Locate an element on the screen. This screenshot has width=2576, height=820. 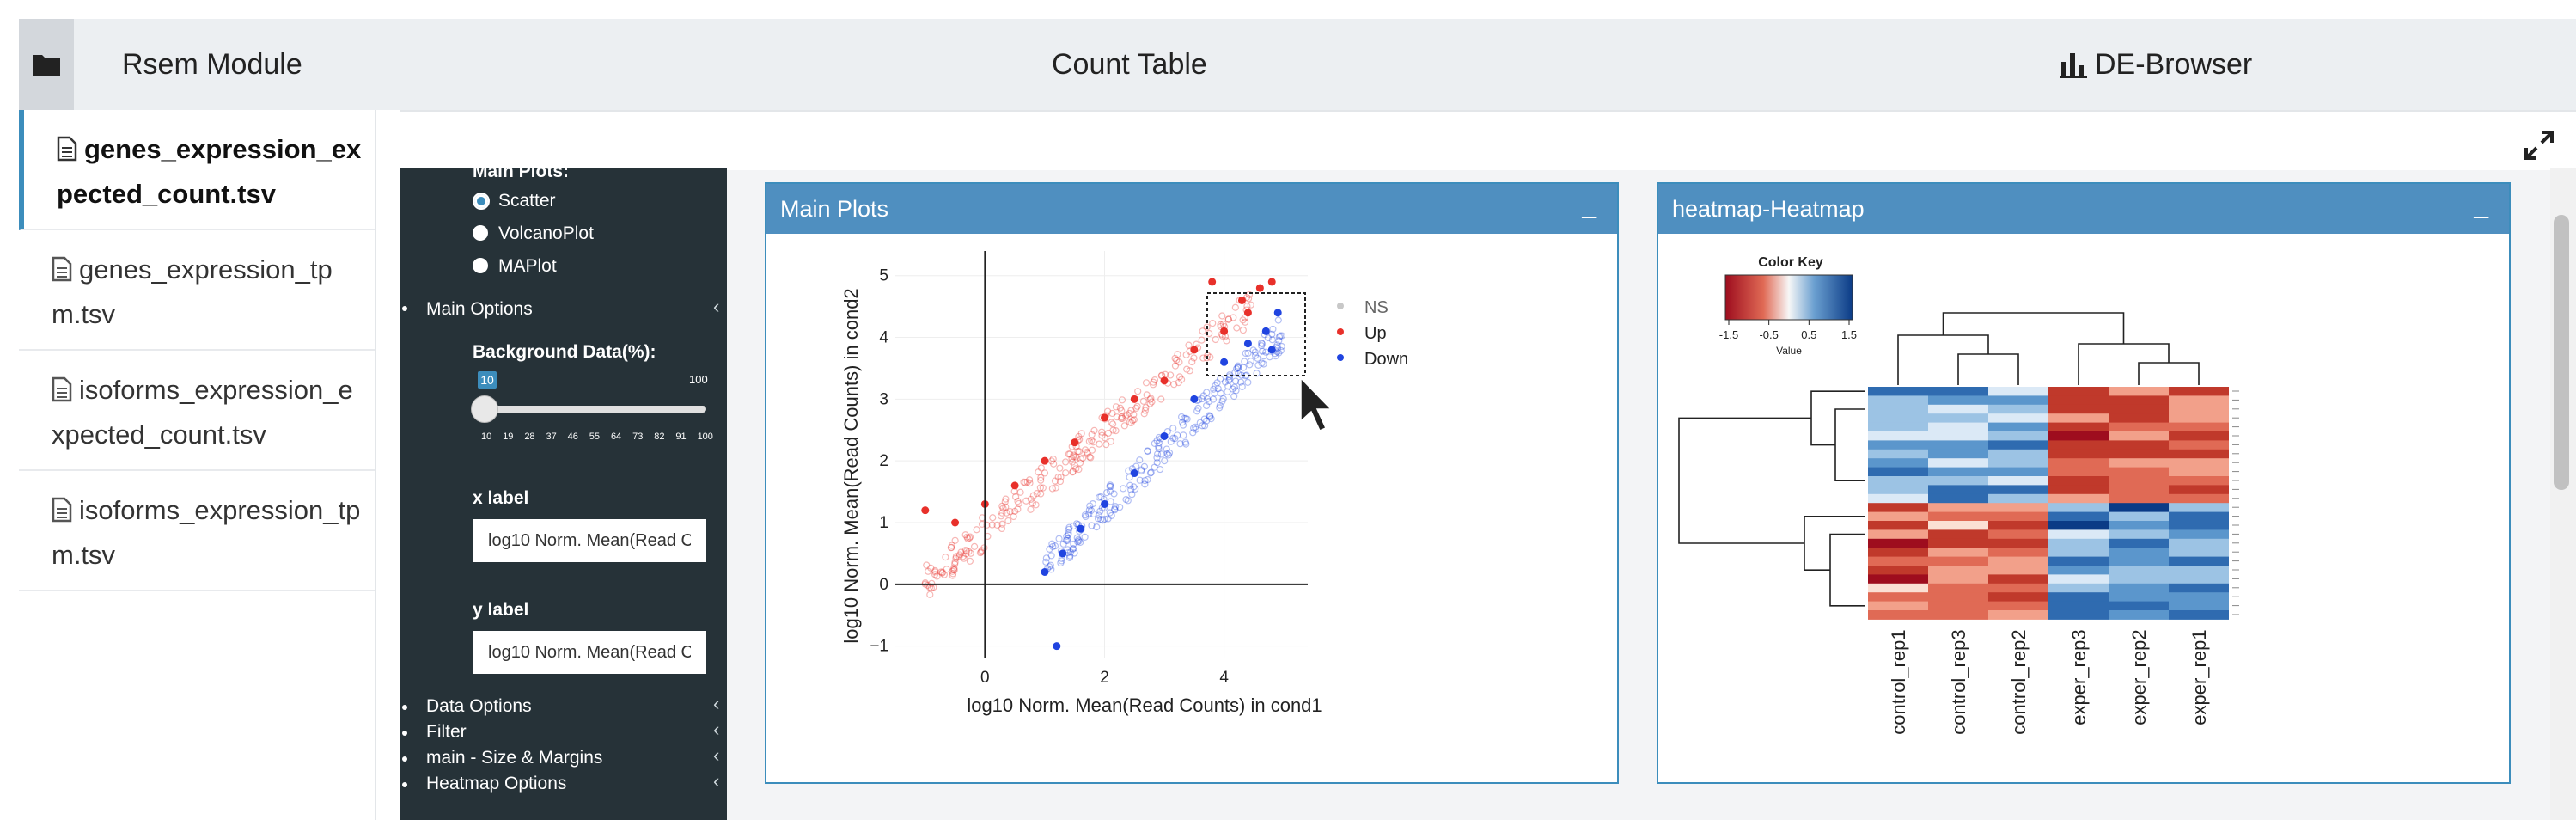
slider-handle is located at coordinates (484, 409).